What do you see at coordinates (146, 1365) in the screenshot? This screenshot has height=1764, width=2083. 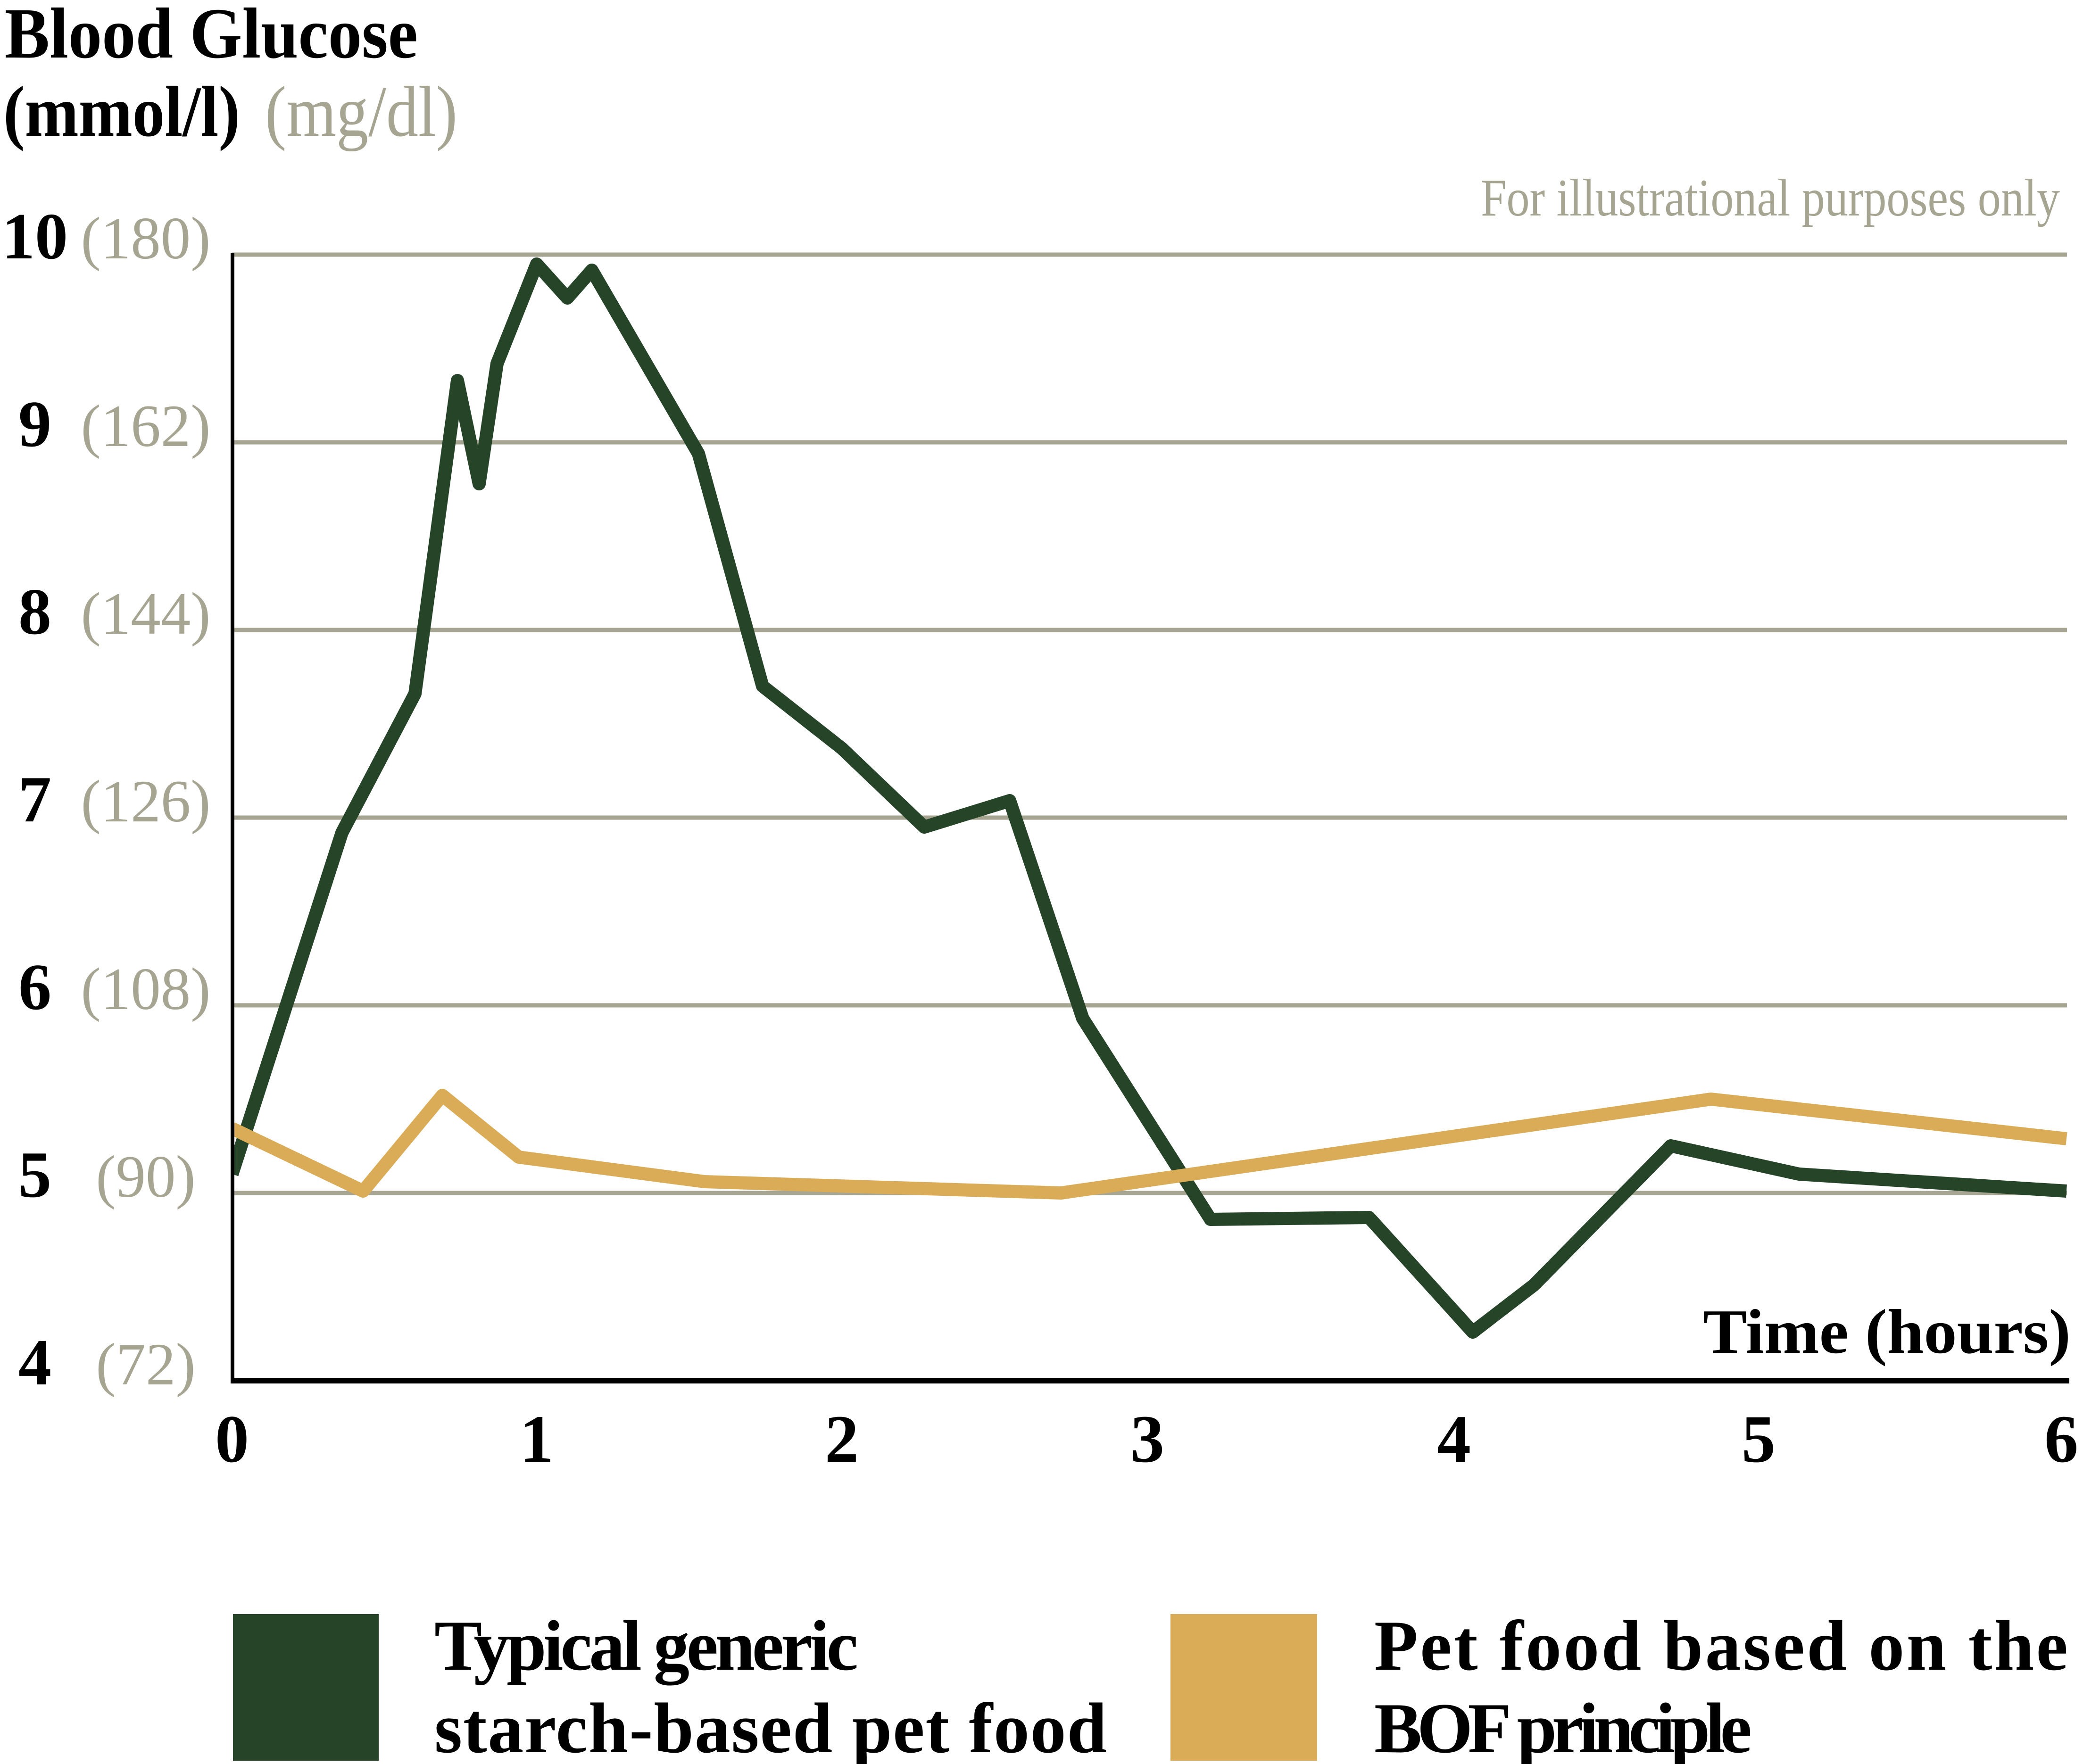 I see `svg-text: (72)` at bounding box center [146, 1365].